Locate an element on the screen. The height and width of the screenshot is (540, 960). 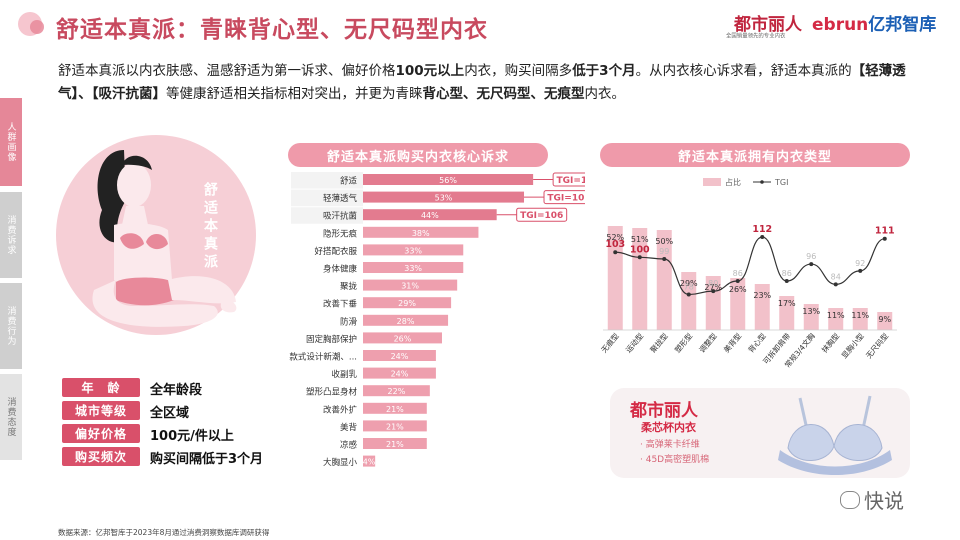
type-category-3: 塑形型 is located at coordinates (684, 342).